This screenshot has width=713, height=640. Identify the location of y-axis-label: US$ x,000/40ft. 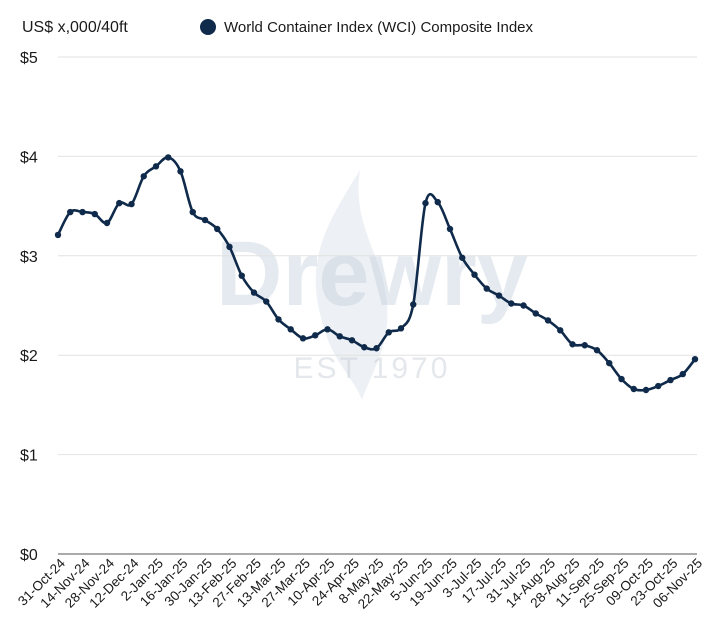
(75, 27).